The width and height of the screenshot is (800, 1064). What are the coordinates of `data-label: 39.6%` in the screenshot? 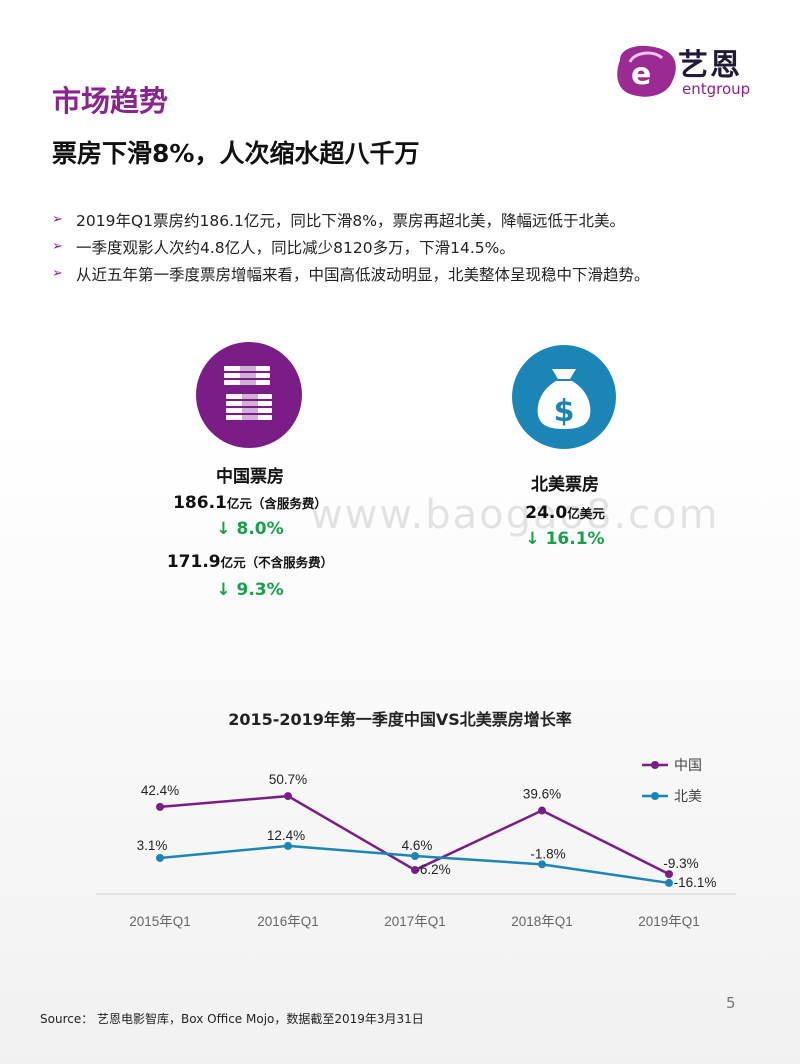 It's located at (542, 794).